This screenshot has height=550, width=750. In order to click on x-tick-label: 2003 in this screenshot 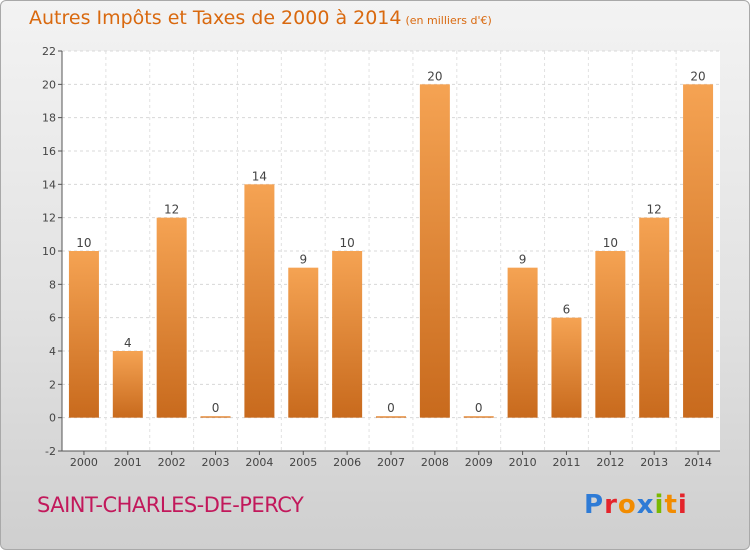, I will do `click(216, 462)`.